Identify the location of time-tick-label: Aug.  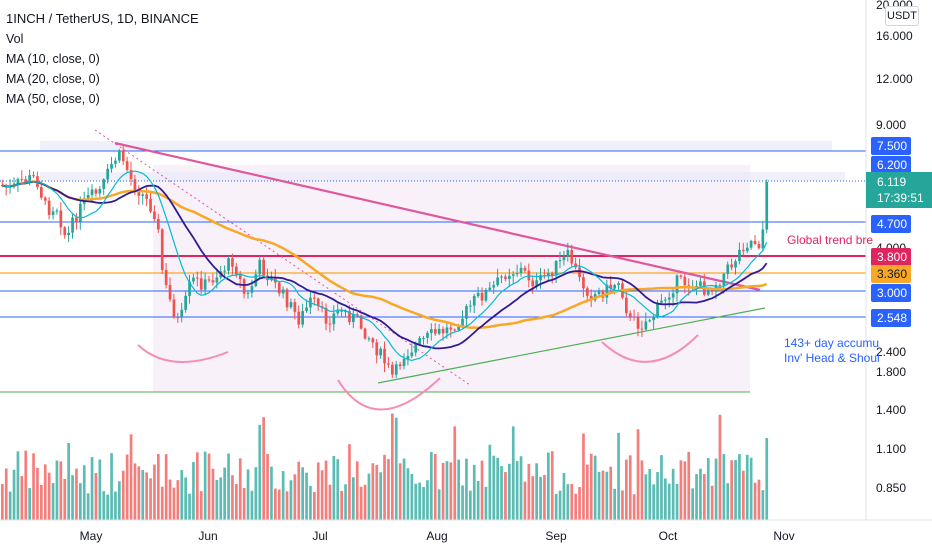
(436, 536).